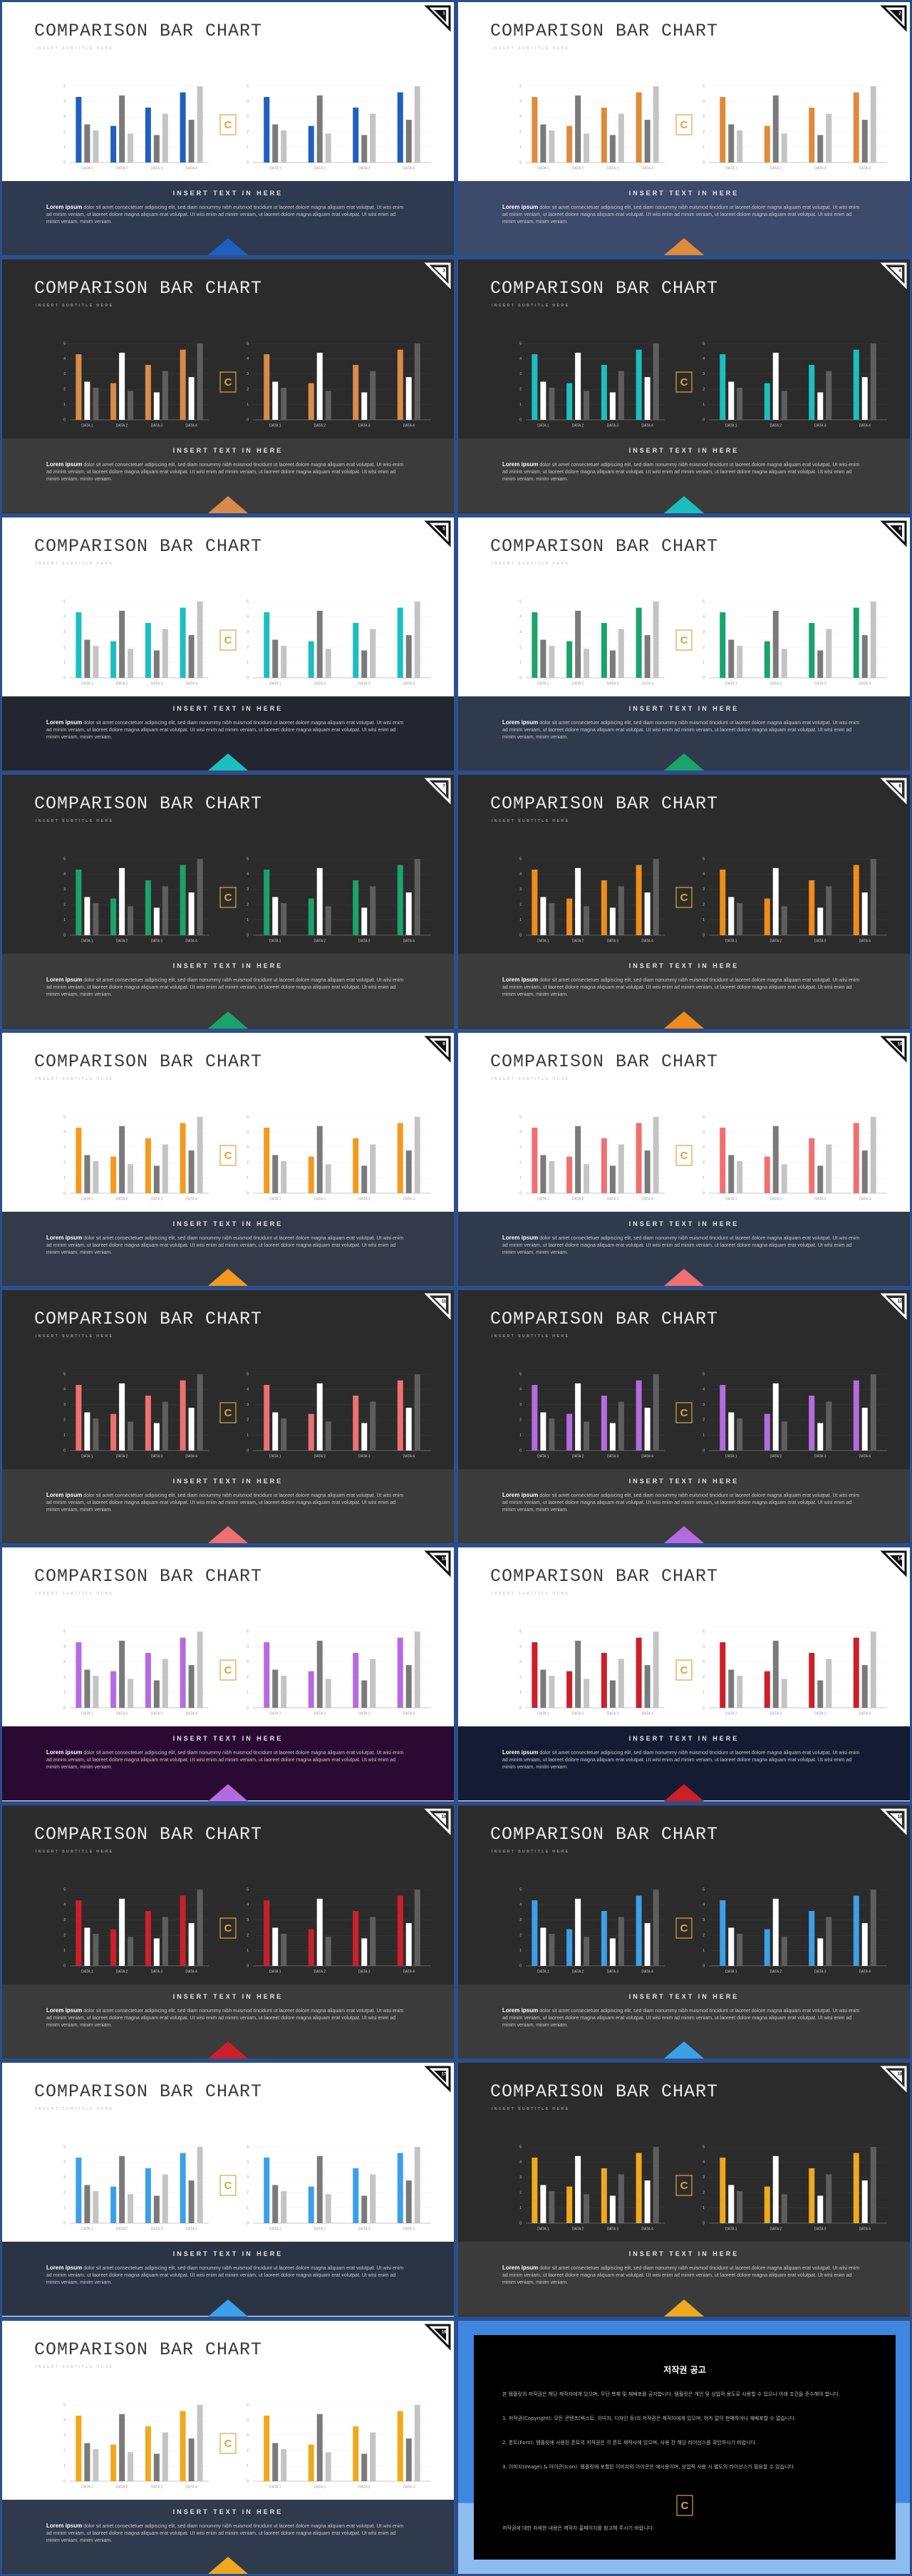  I want to click on x-tick-label: DATA 4, so click(865, 683).